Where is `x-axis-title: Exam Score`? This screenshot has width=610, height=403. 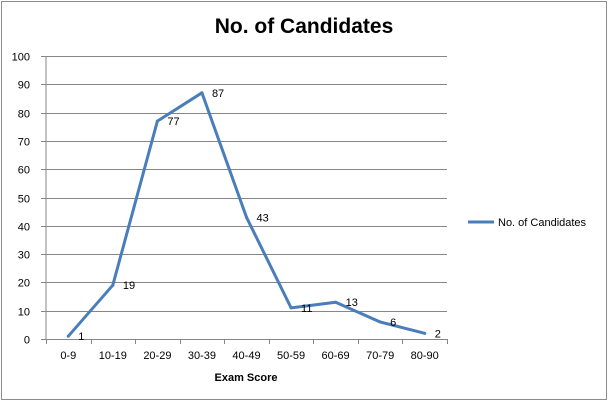 x-axis-title: Exam Score is located at coordinates (246, 378).